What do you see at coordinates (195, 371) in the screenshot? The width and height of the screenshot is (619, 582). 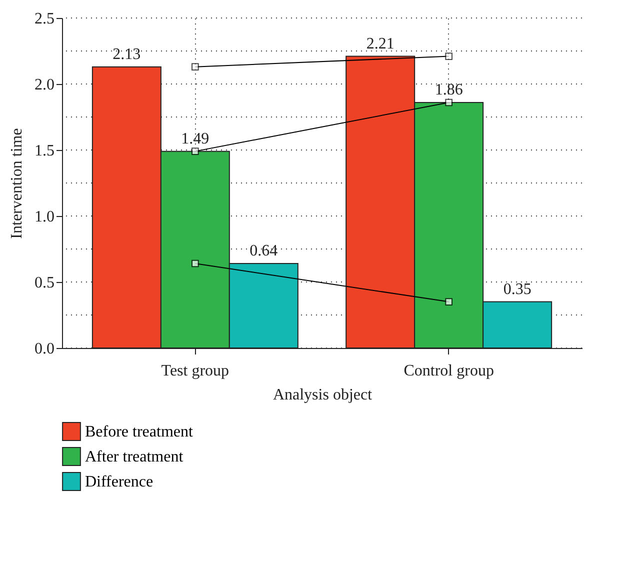 I see `x-tick-label: Test group` at bounding box center [195, 371].